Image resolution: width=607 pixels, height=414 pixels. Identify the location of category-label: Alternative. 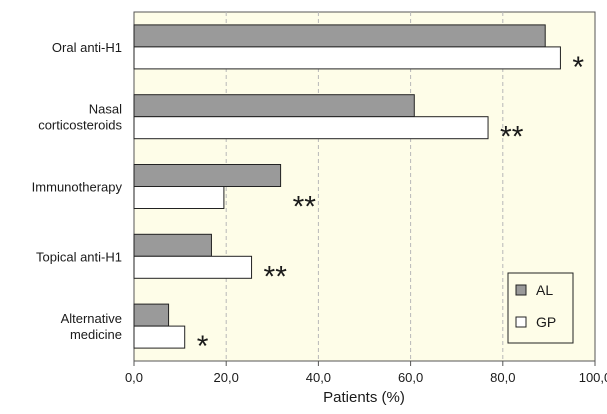
(91, 318).